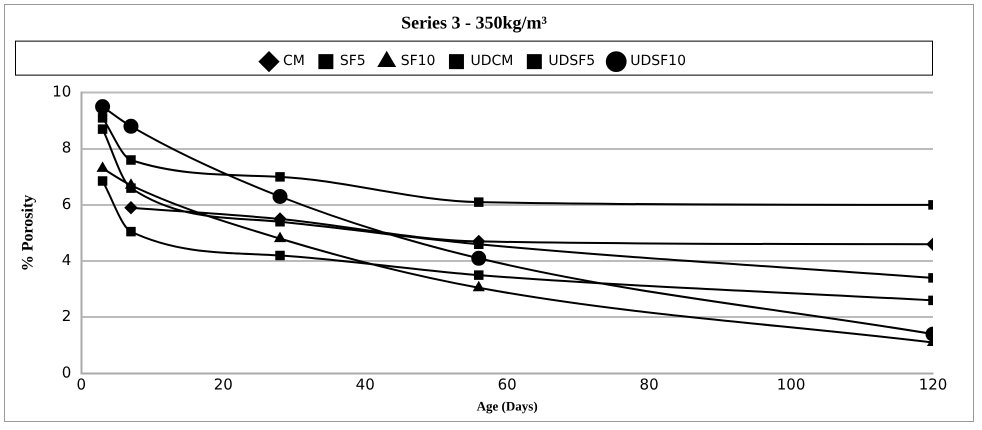  I want to click on legend-label: SF10, so click(418, 61).